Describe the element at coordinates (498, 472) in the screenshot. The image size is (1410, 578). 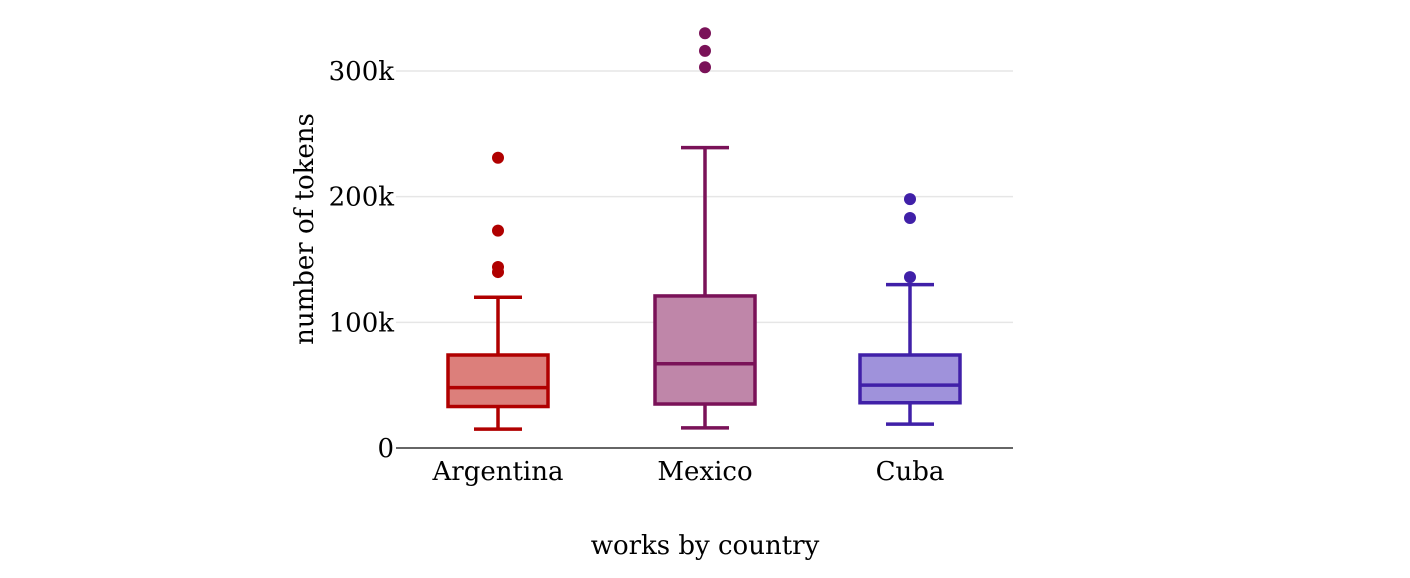
I see `x-category-label: Argentina` at that location.